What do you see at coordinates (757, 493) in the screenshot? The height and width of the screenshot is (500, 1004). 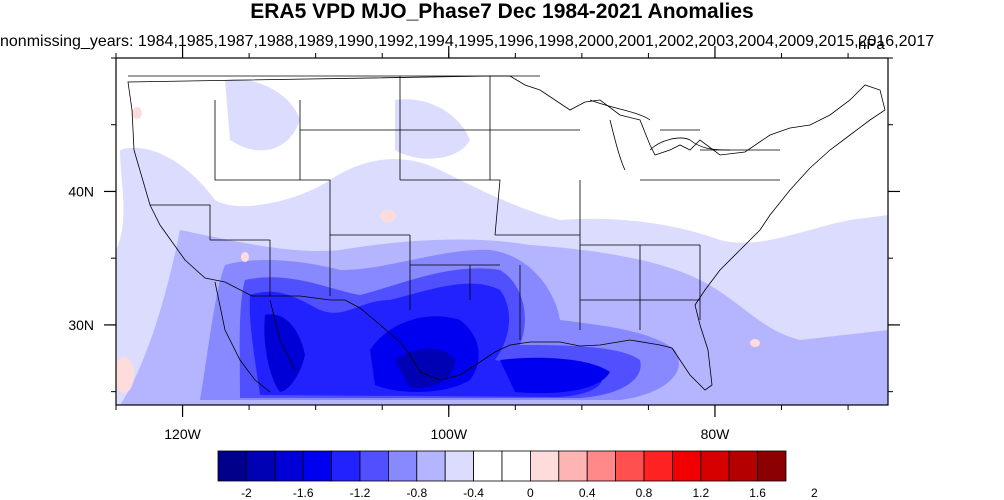 I see `colorbar-label: 1.6` at bounding box center [757, 493].